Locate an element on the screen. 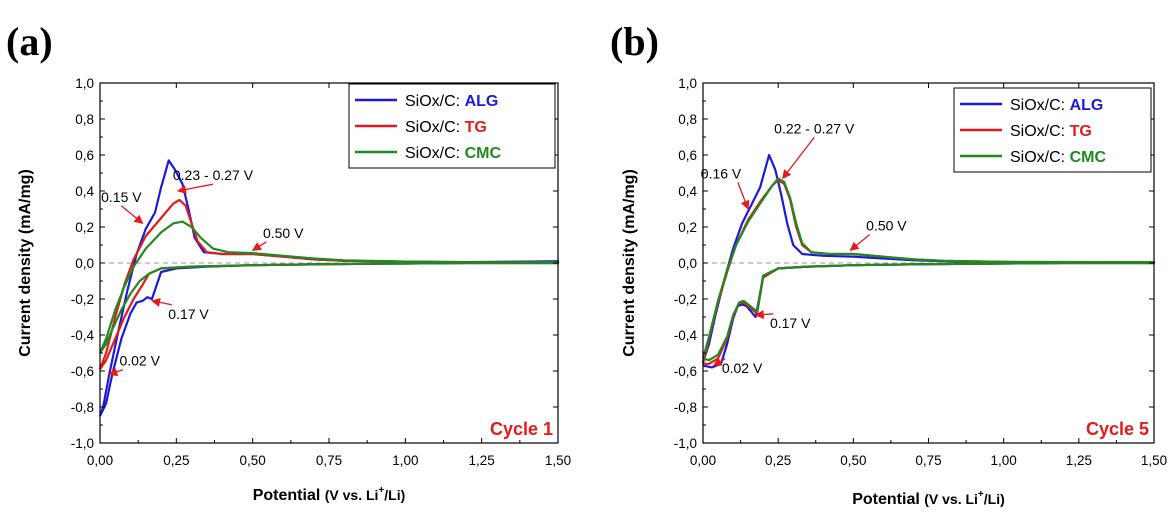 This screenshot has height=514, width=1174. annotation-label: 0.15 V is located at coordinates (121, 197).